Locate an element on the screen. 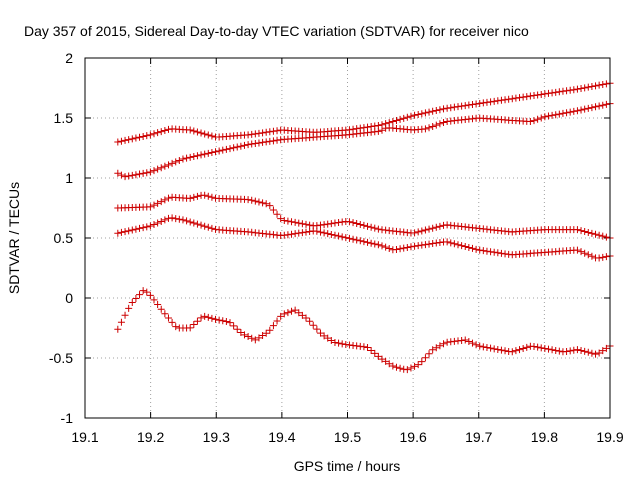 The width and height of the screenshot is (640, 480). y-tick-label: -1 is located at coordinates (67, 418).